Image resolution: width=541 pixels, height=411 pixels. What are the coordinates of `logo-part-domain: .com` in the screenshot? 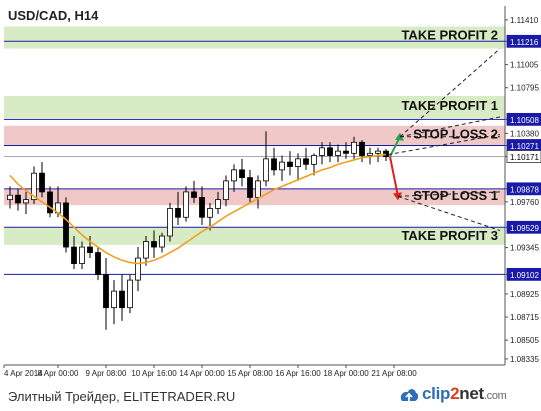 It's located at (495, 396).